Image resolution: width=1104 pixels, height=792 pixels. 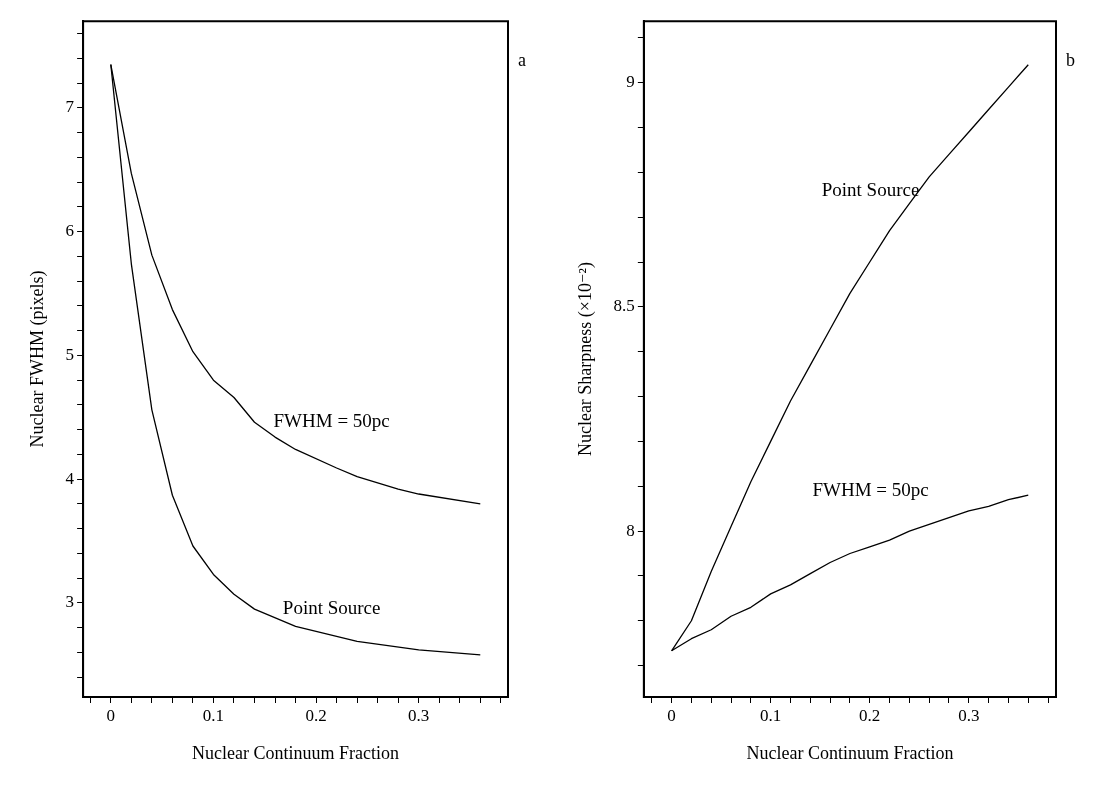 What do you see at coordinates (70, 602) in the screenshot?
I see `y-tick-label: 3` at bounding box center [70, 602].